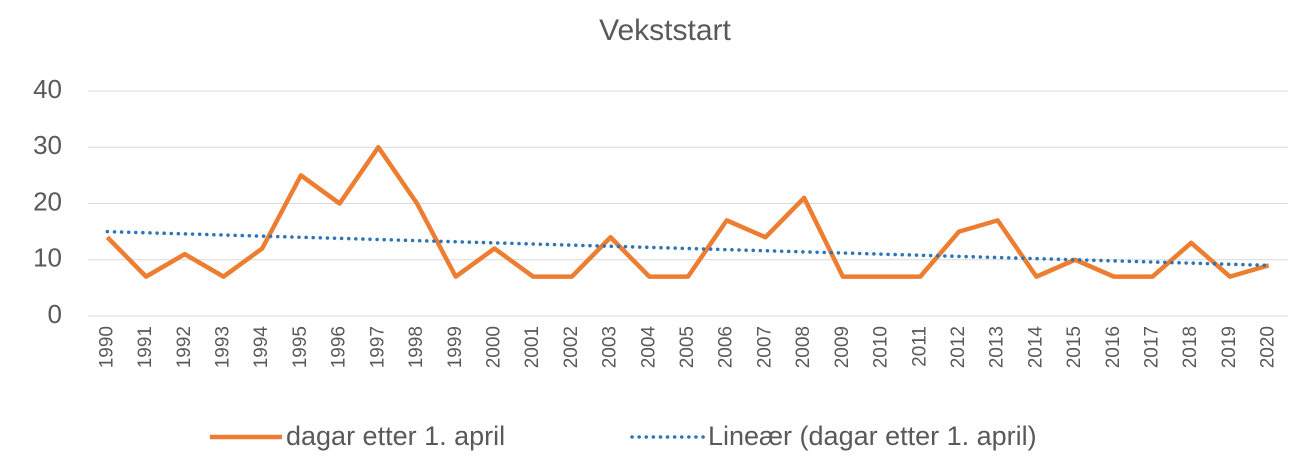  Describe the element at coordinates (1190, 347) in the screenshot. I see `x-tick-label: 2018` at that location.